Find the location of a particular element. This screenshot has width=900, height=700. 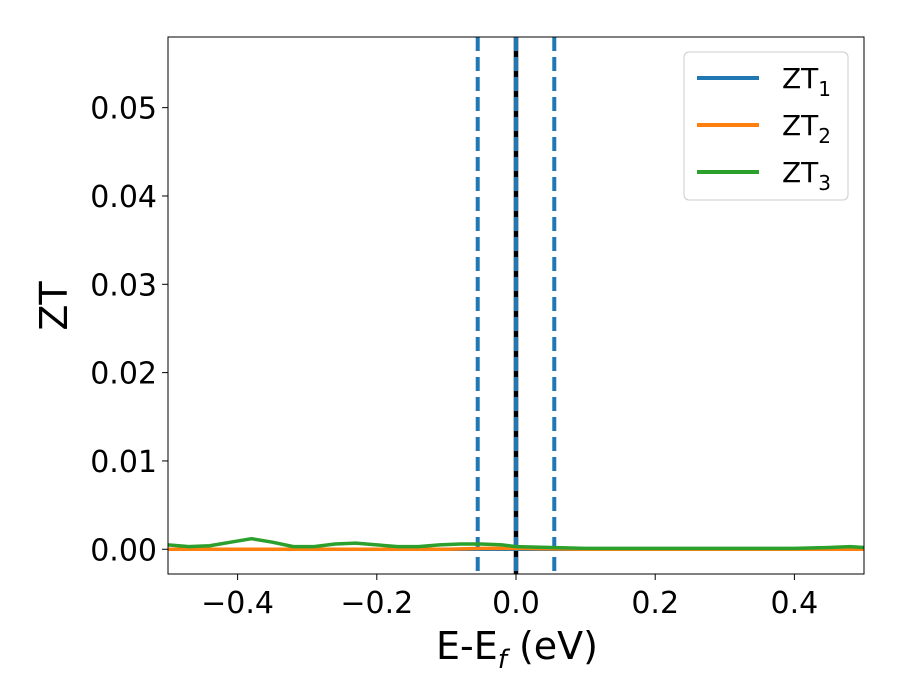

x-tick-label: 0.4 is located at coordinates (795, 603).